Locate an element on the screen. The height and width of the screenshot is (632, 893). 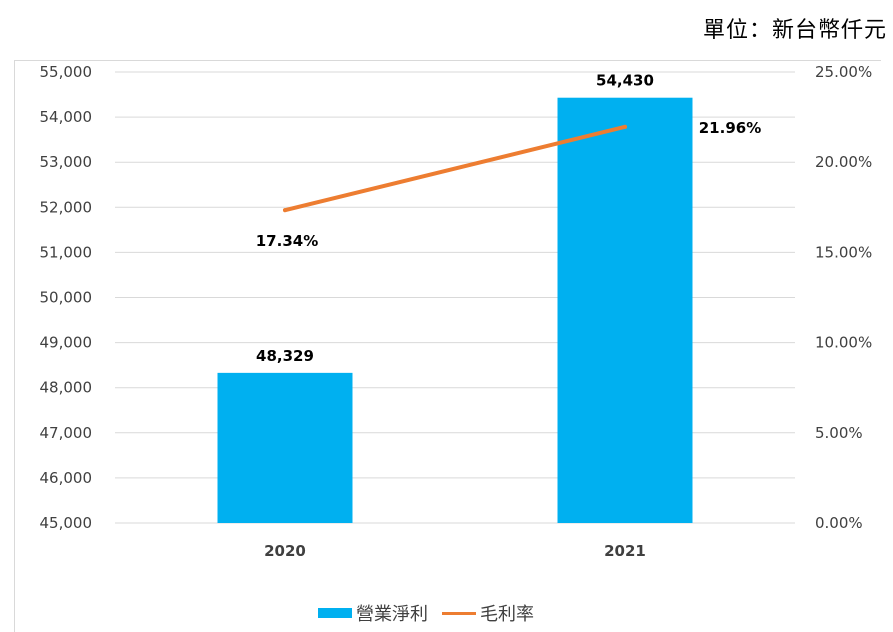
chart-legend: 營業淨利 毛利率 is located at coordinates (426, 613).